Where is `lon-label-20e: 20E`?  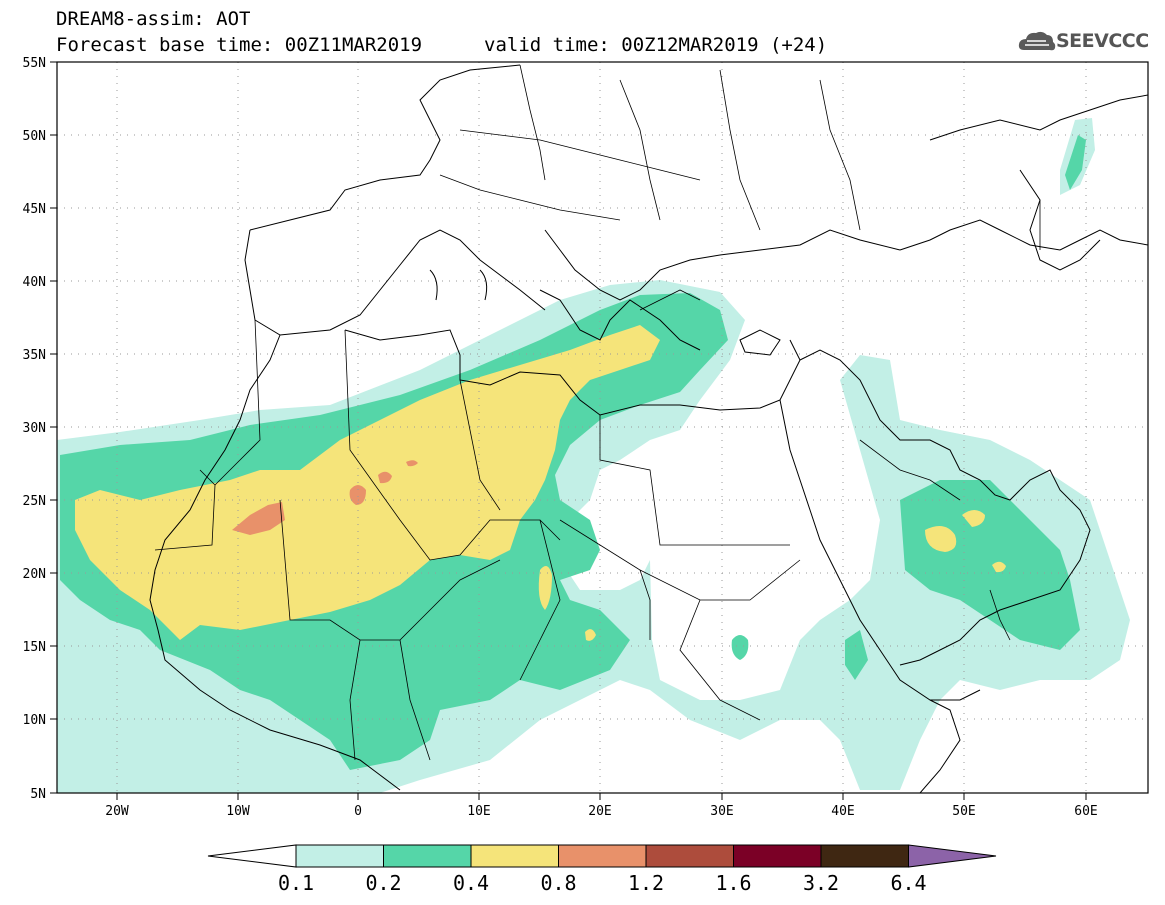 lon-label-20e: 20E is located at coordinates (599, 811).